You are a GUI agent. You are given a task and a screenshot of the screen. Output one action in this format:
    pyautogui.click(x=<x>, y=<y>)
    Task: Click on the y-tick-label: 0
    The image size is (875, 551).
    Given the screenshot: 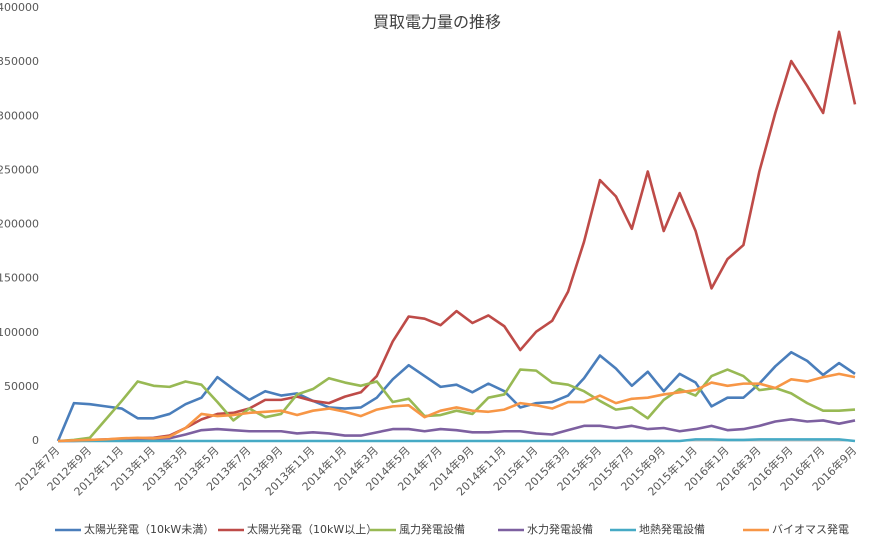 What is the action you would take?
    pyautogui.click(x=35, y=440)
    